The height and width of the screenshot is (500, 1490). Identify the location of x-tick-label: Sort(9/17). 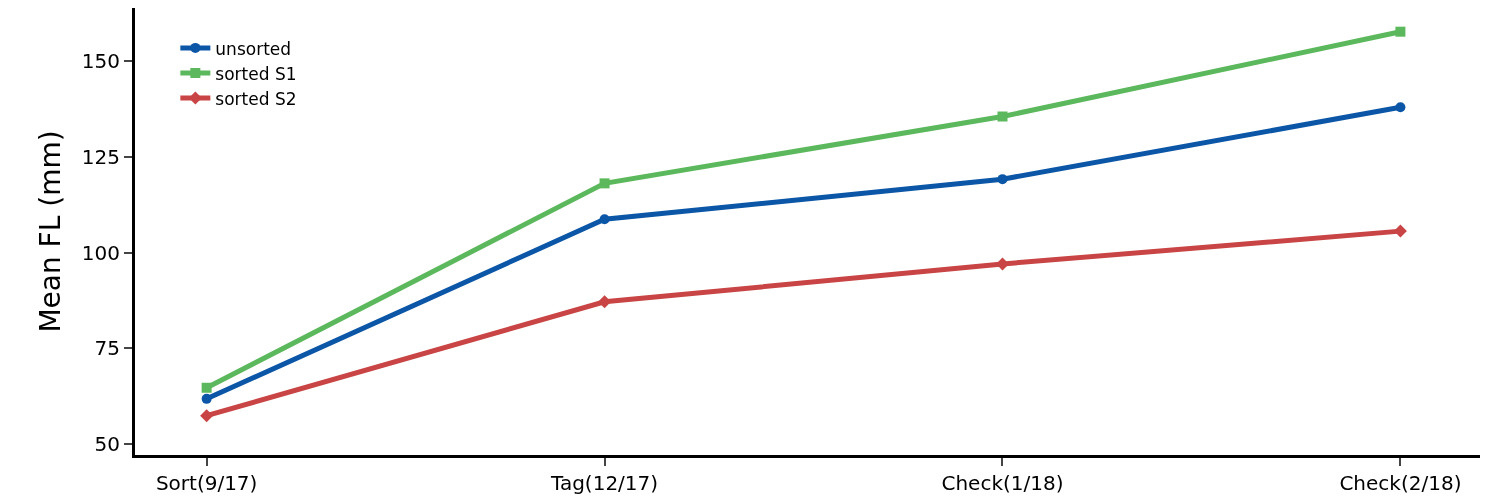
(206, 483).